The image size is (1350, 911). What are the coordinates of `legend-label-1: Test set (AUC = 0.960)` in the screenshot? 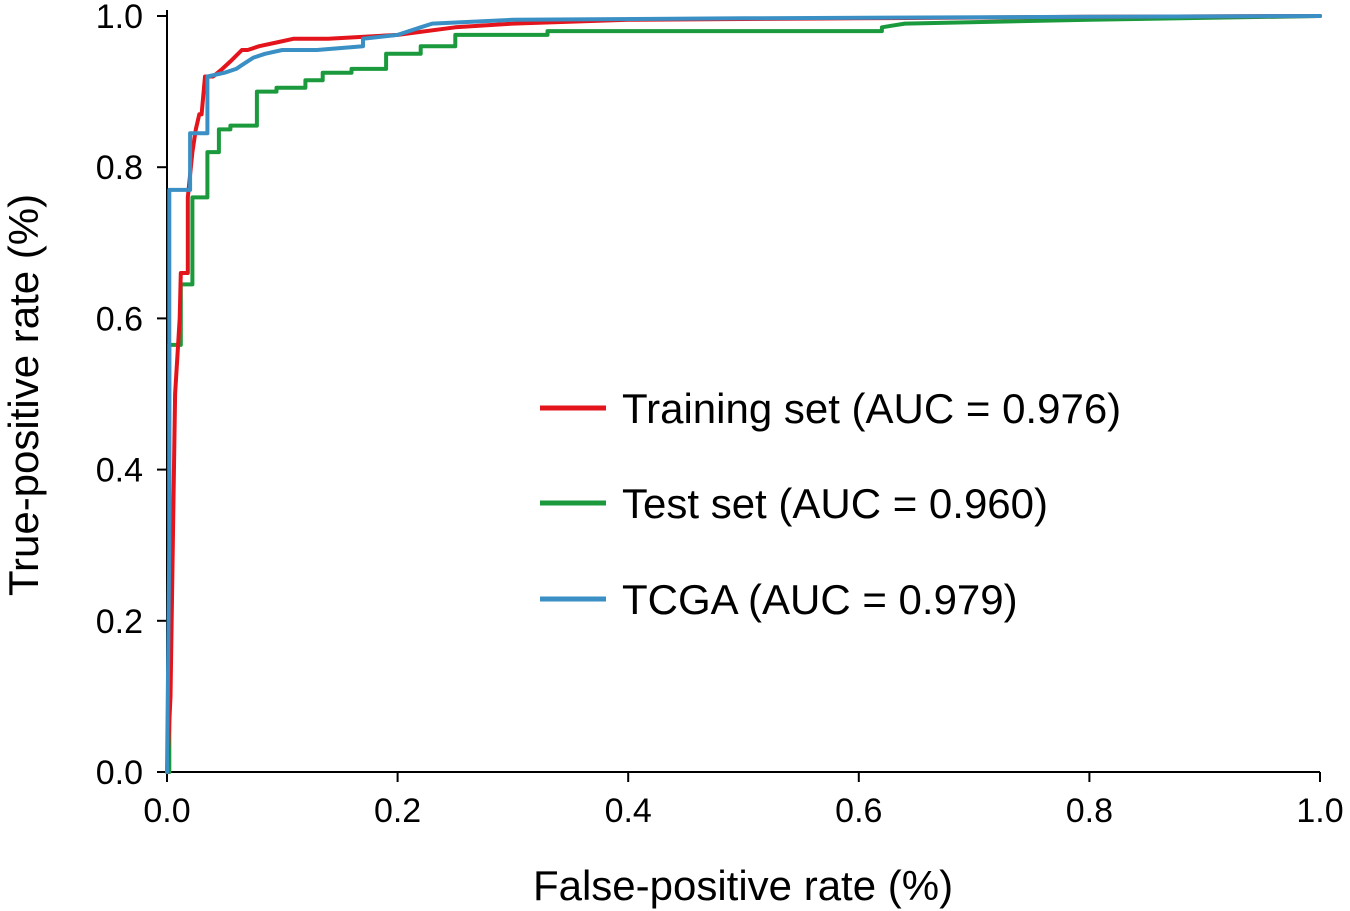 It's located at (835, 503).